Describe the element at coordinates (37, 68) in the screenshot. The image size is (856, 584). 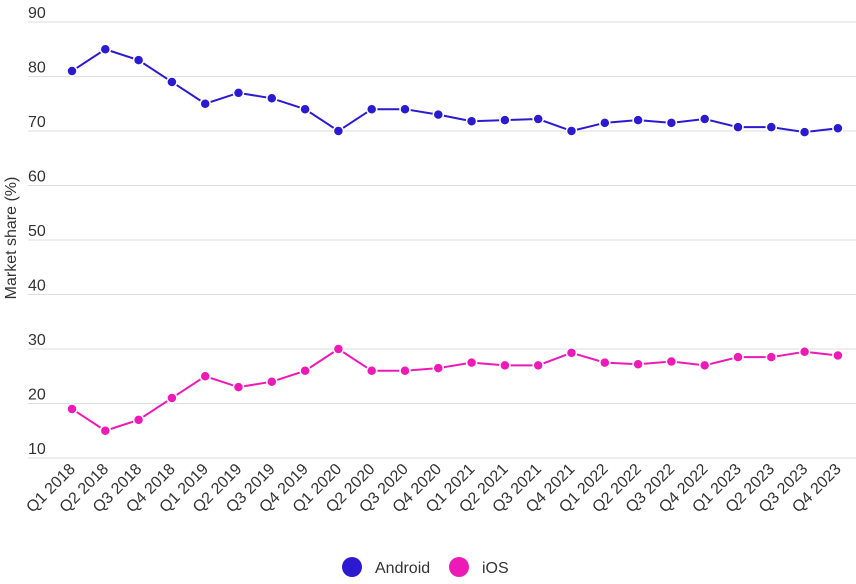
I see `y-tick-label: 80` at that location.